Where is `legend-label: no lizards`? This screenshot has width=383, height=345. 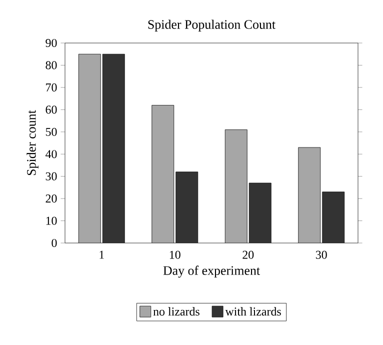
legend-label: no lizards is located at coordinates (176, 311).